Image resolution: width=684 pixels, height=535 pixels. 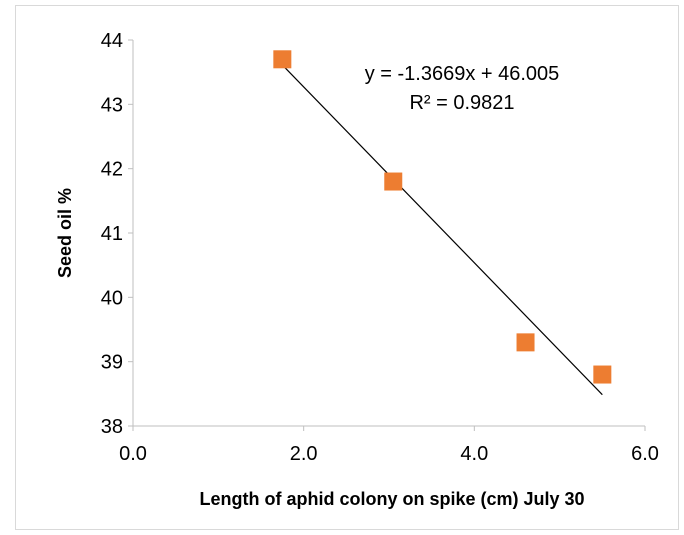 I want to click on y-tick-label: 38, so click(x=112, y=427).